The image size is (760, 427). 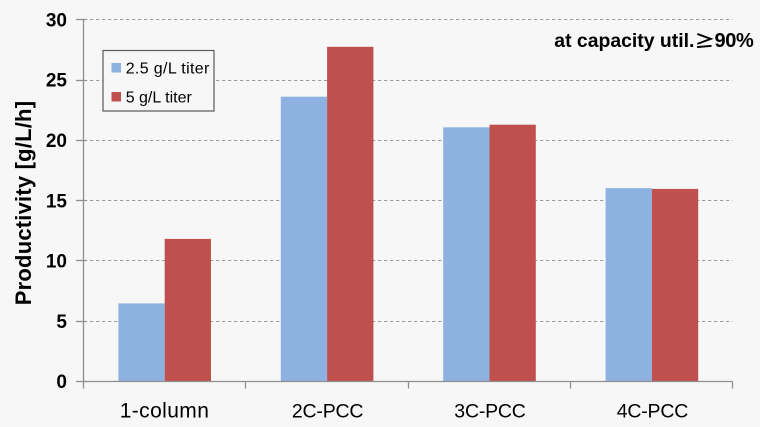 What do you see at coordinates (159, 98) in the screenshot?
I see `svg-text: 5 g/L titer` at bounding box center [159, 98].